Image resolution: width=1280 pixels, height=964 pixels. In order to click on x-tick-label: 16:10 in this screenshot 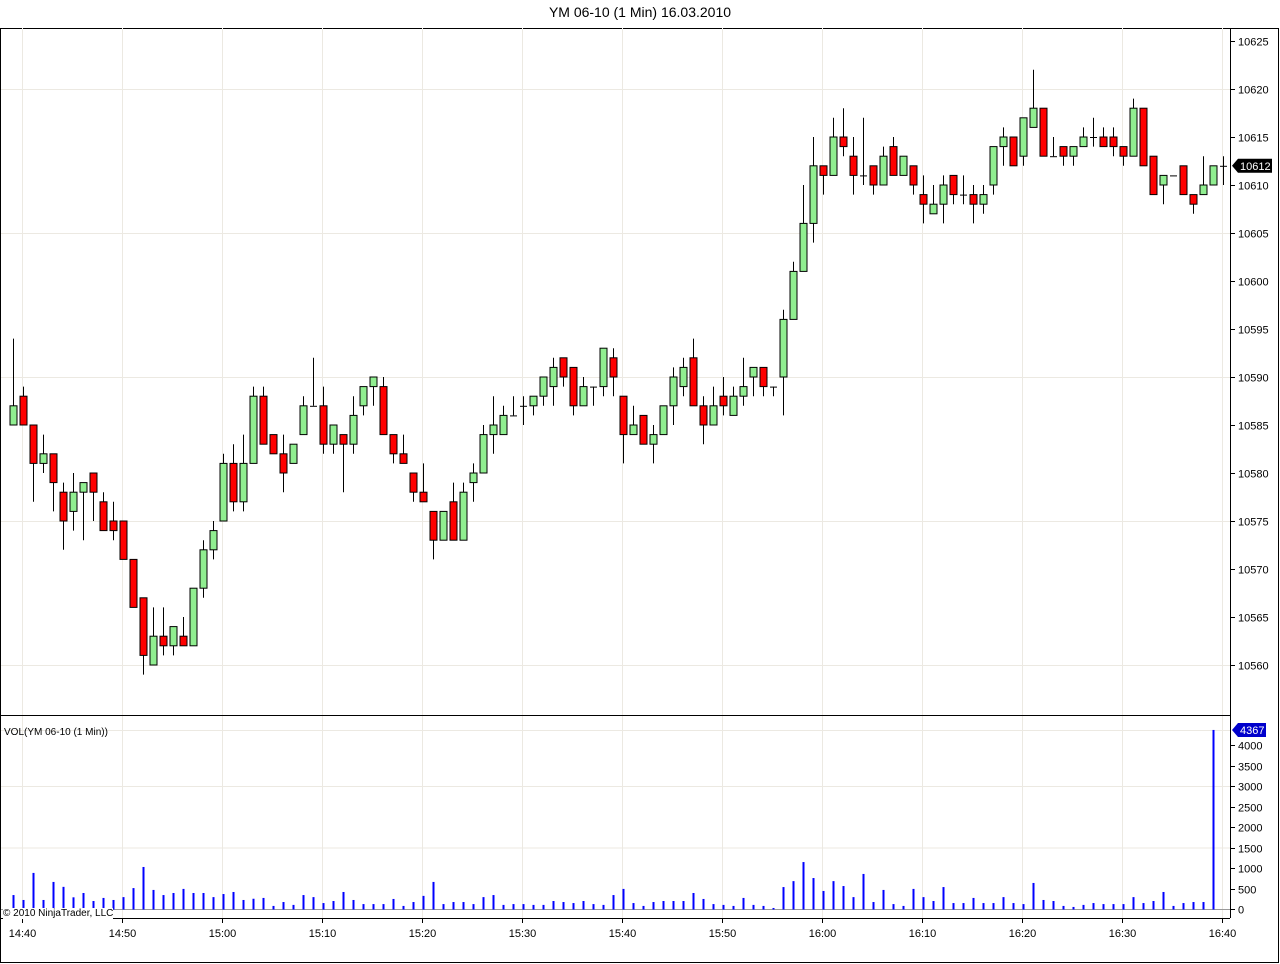, I will do `click(923, 934)`.